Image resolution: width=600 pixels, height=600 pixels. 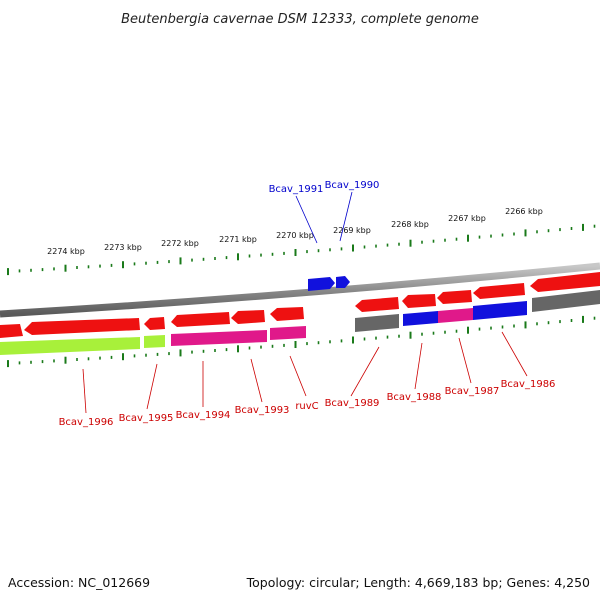 What do you see at coordinates (499, 291) in the screenshot?
I see `gene-bcav-1986-arrow` at bounding box center [499, 291].